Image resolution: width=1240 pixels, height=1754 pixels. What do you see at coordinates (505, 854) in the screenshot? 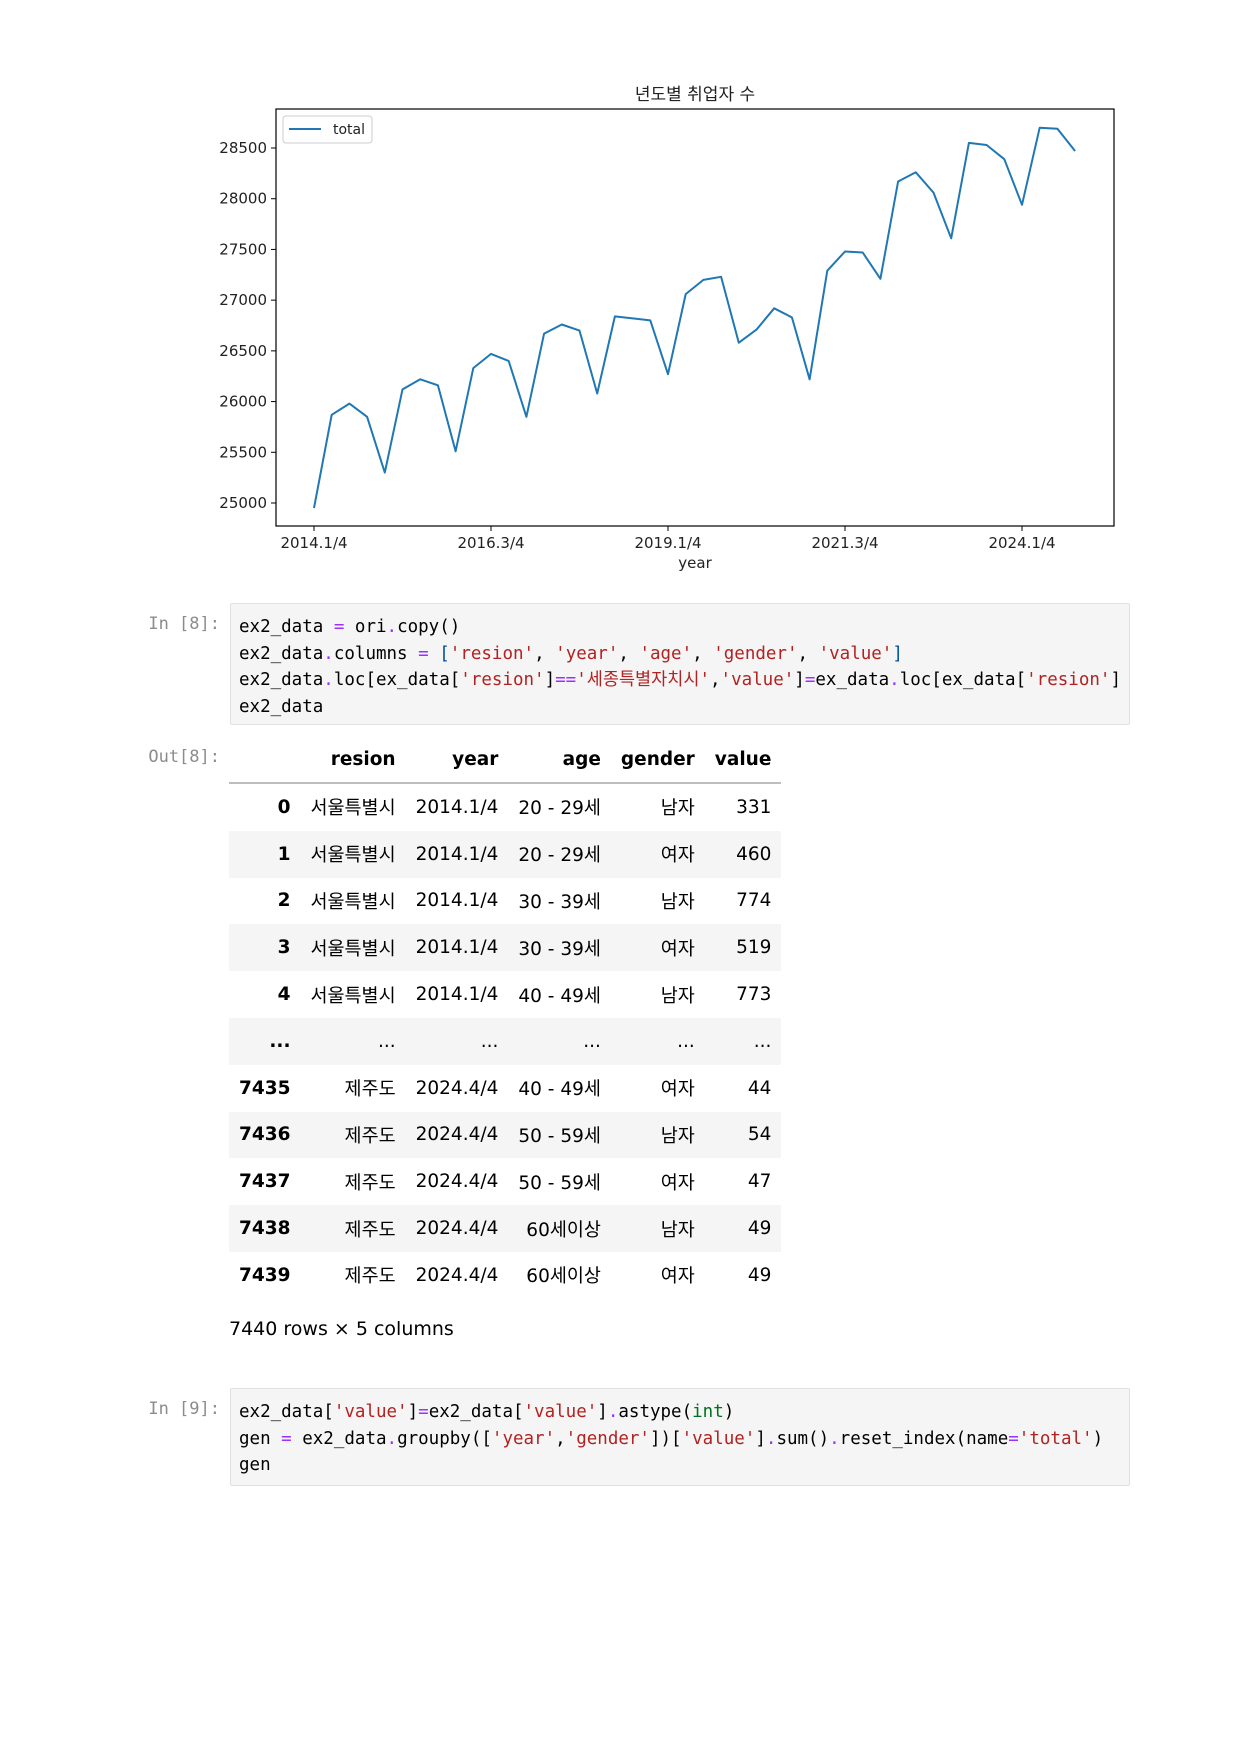
I see `table-row: 1 서울특별시 2014.1/4 20 - 29세 여자 460` at bounding box center [505, 854].